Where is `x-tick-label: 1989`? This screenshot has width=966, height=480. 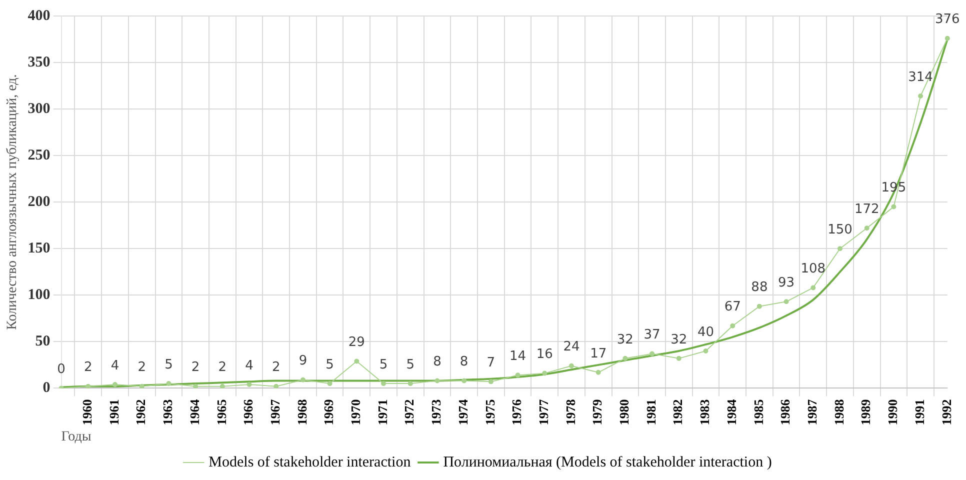 x-tick-label: 1989 is located at coordinates (866, 412).